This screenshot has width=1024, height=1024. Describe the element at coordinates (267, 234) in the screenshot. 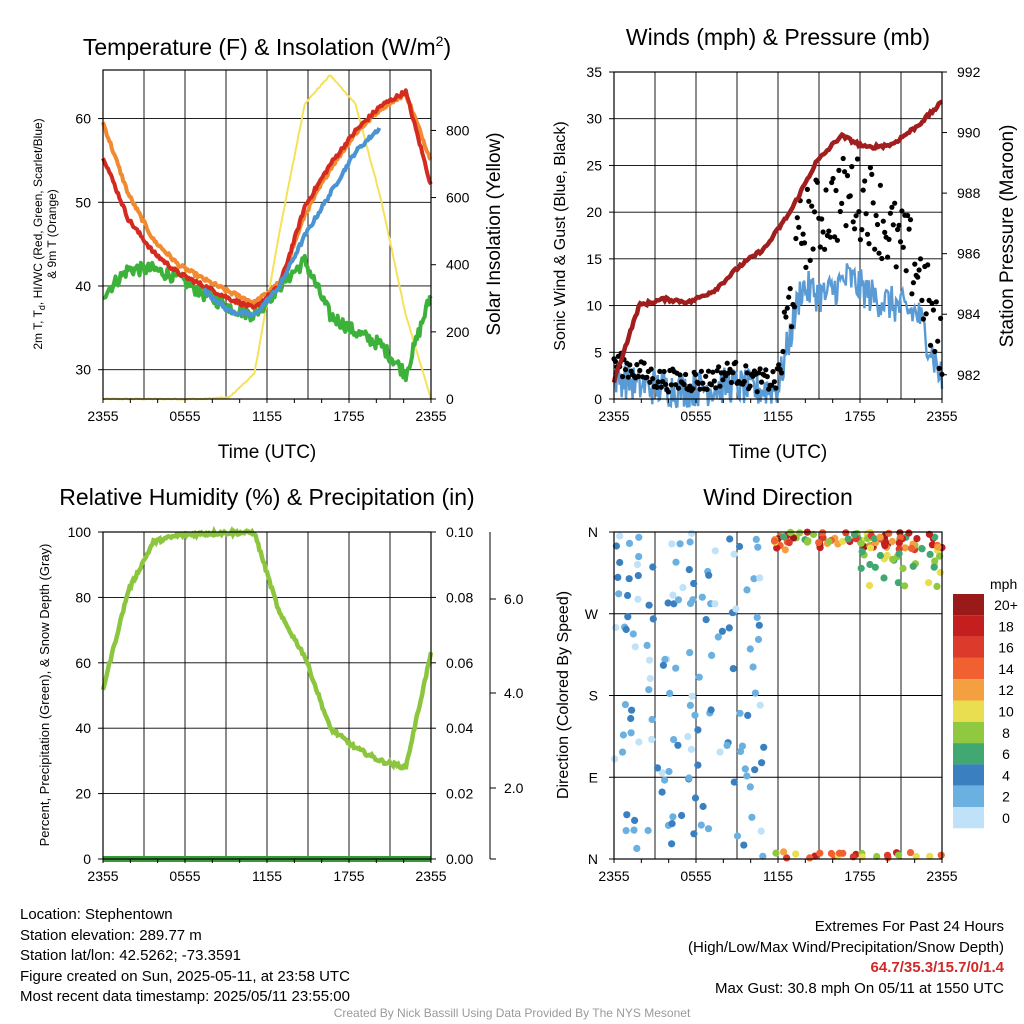

I see `temperature-grid` at that location.